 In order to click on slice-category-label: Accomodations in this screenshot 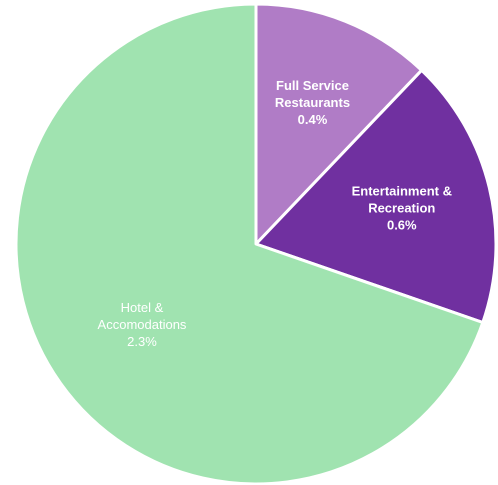, I will do `click(142, 324)`.